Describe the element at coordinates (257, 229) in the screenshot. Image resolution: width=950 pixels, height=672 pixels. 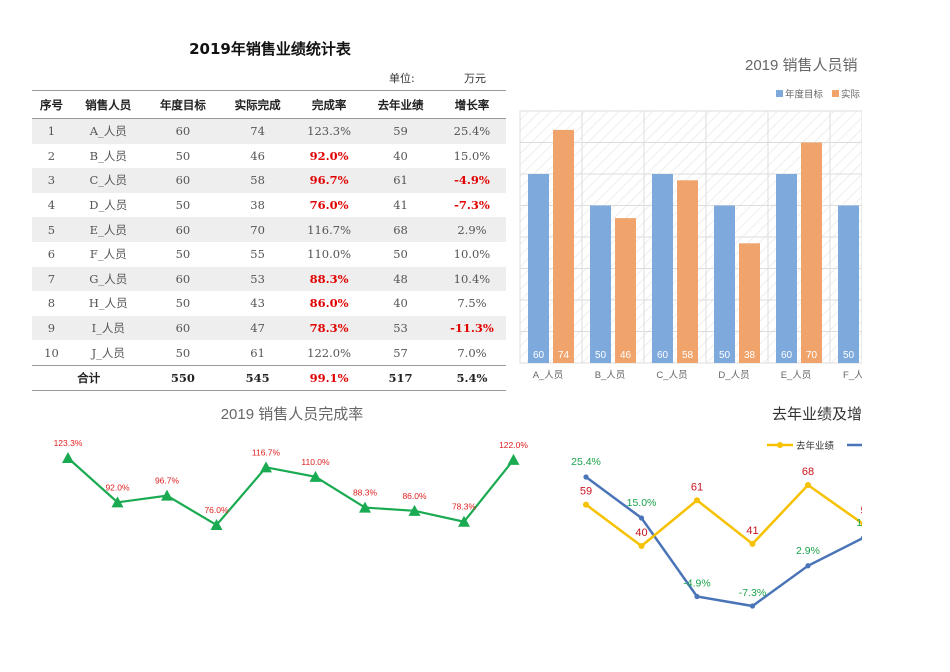
I see `cell-actual: 70` at that location.